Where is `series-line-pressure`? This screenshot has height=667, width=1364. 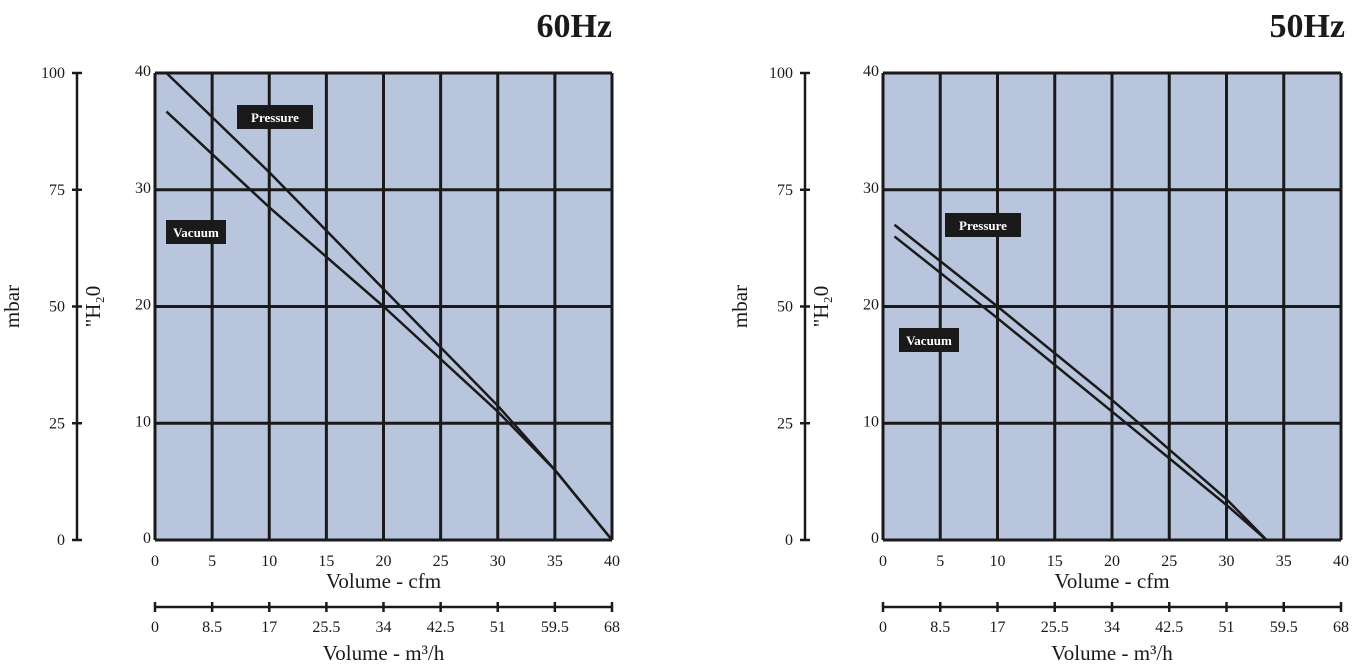
series-line-pressure is located at coordinates (1080, 382).